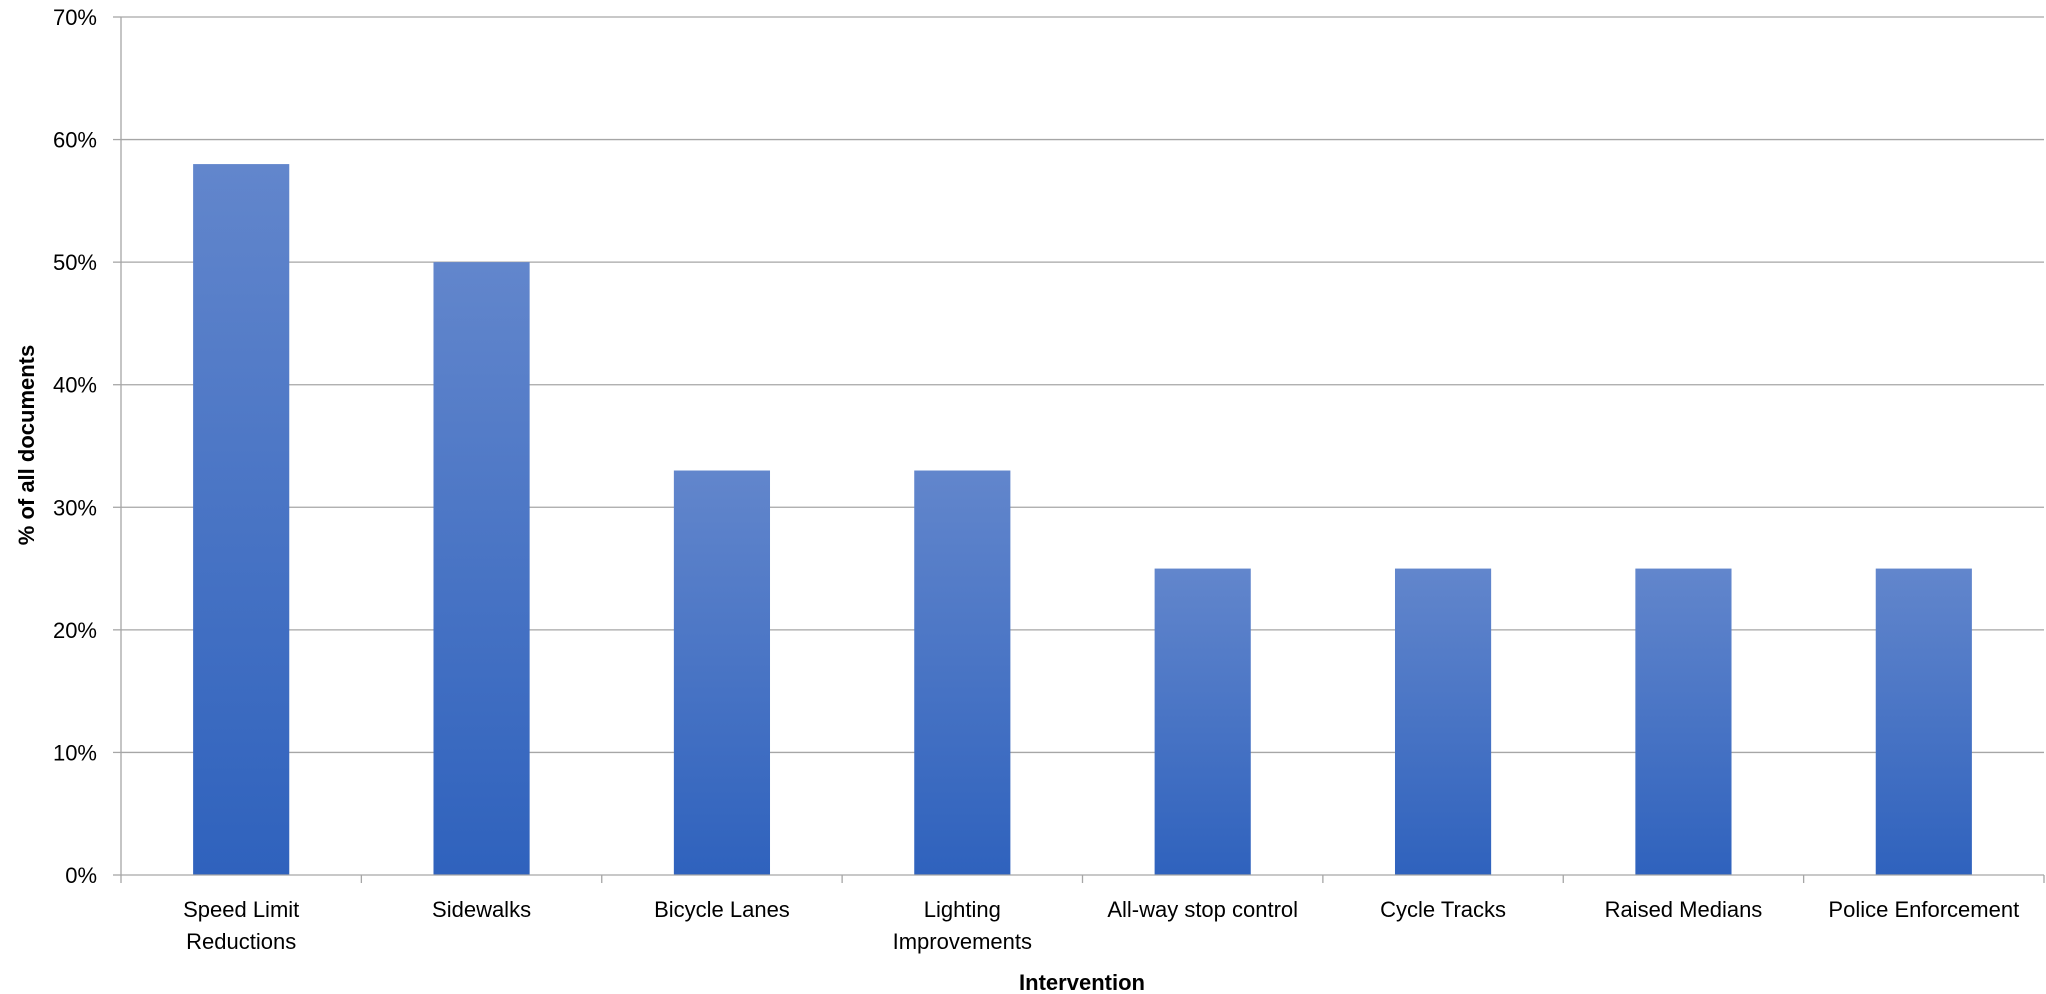 This screenshot has height=994, width=2046. What do you see at coordinates (75, 17) in the screenshot?
I see `y-tick-label: 70%` at bounding box center [75, 17].